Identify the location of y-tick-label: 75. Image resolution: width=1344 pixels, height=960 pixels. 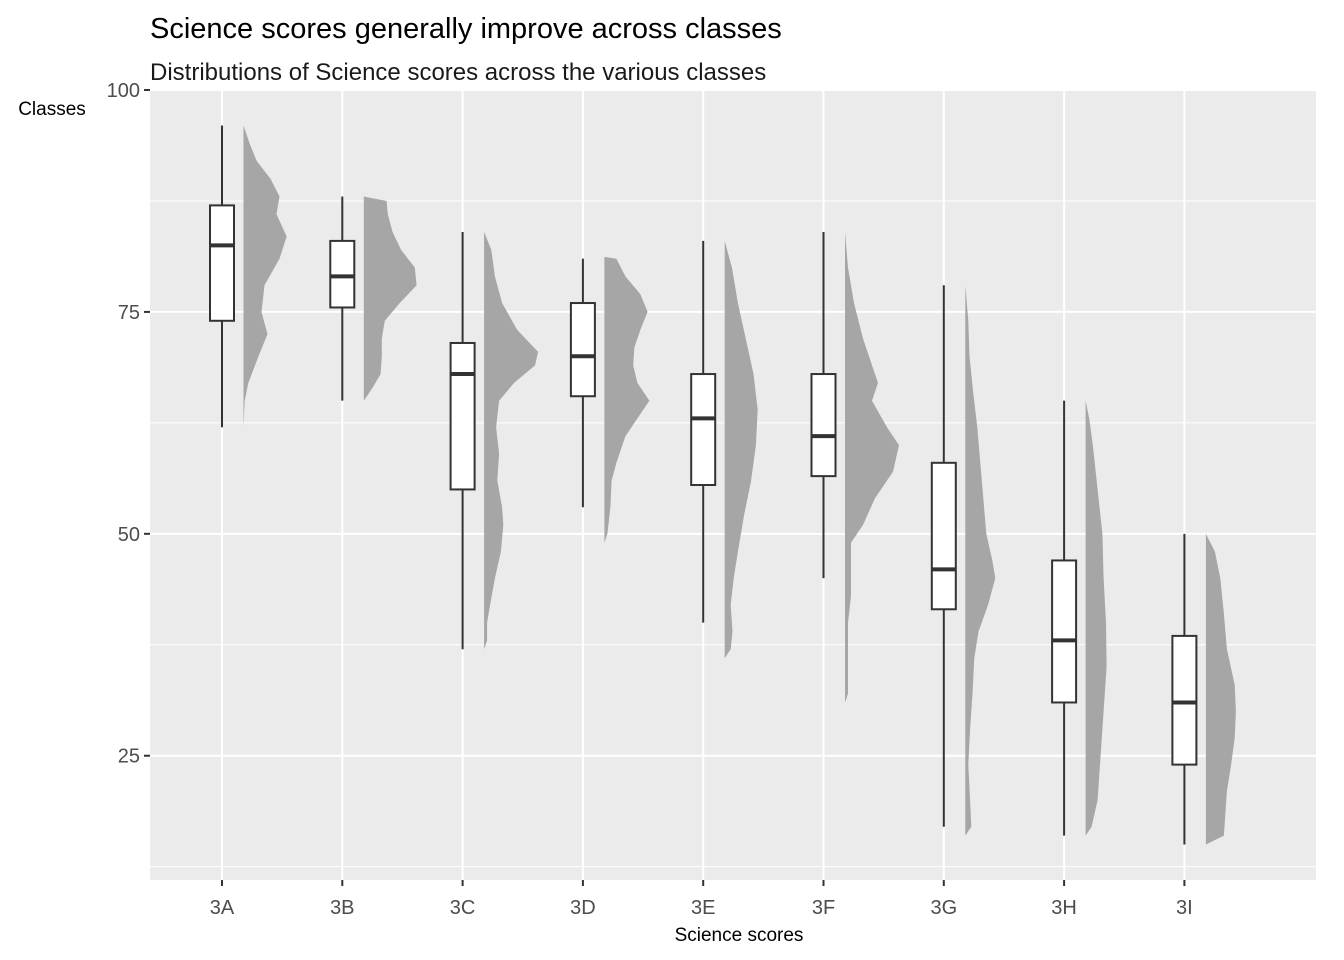
(129, 313).